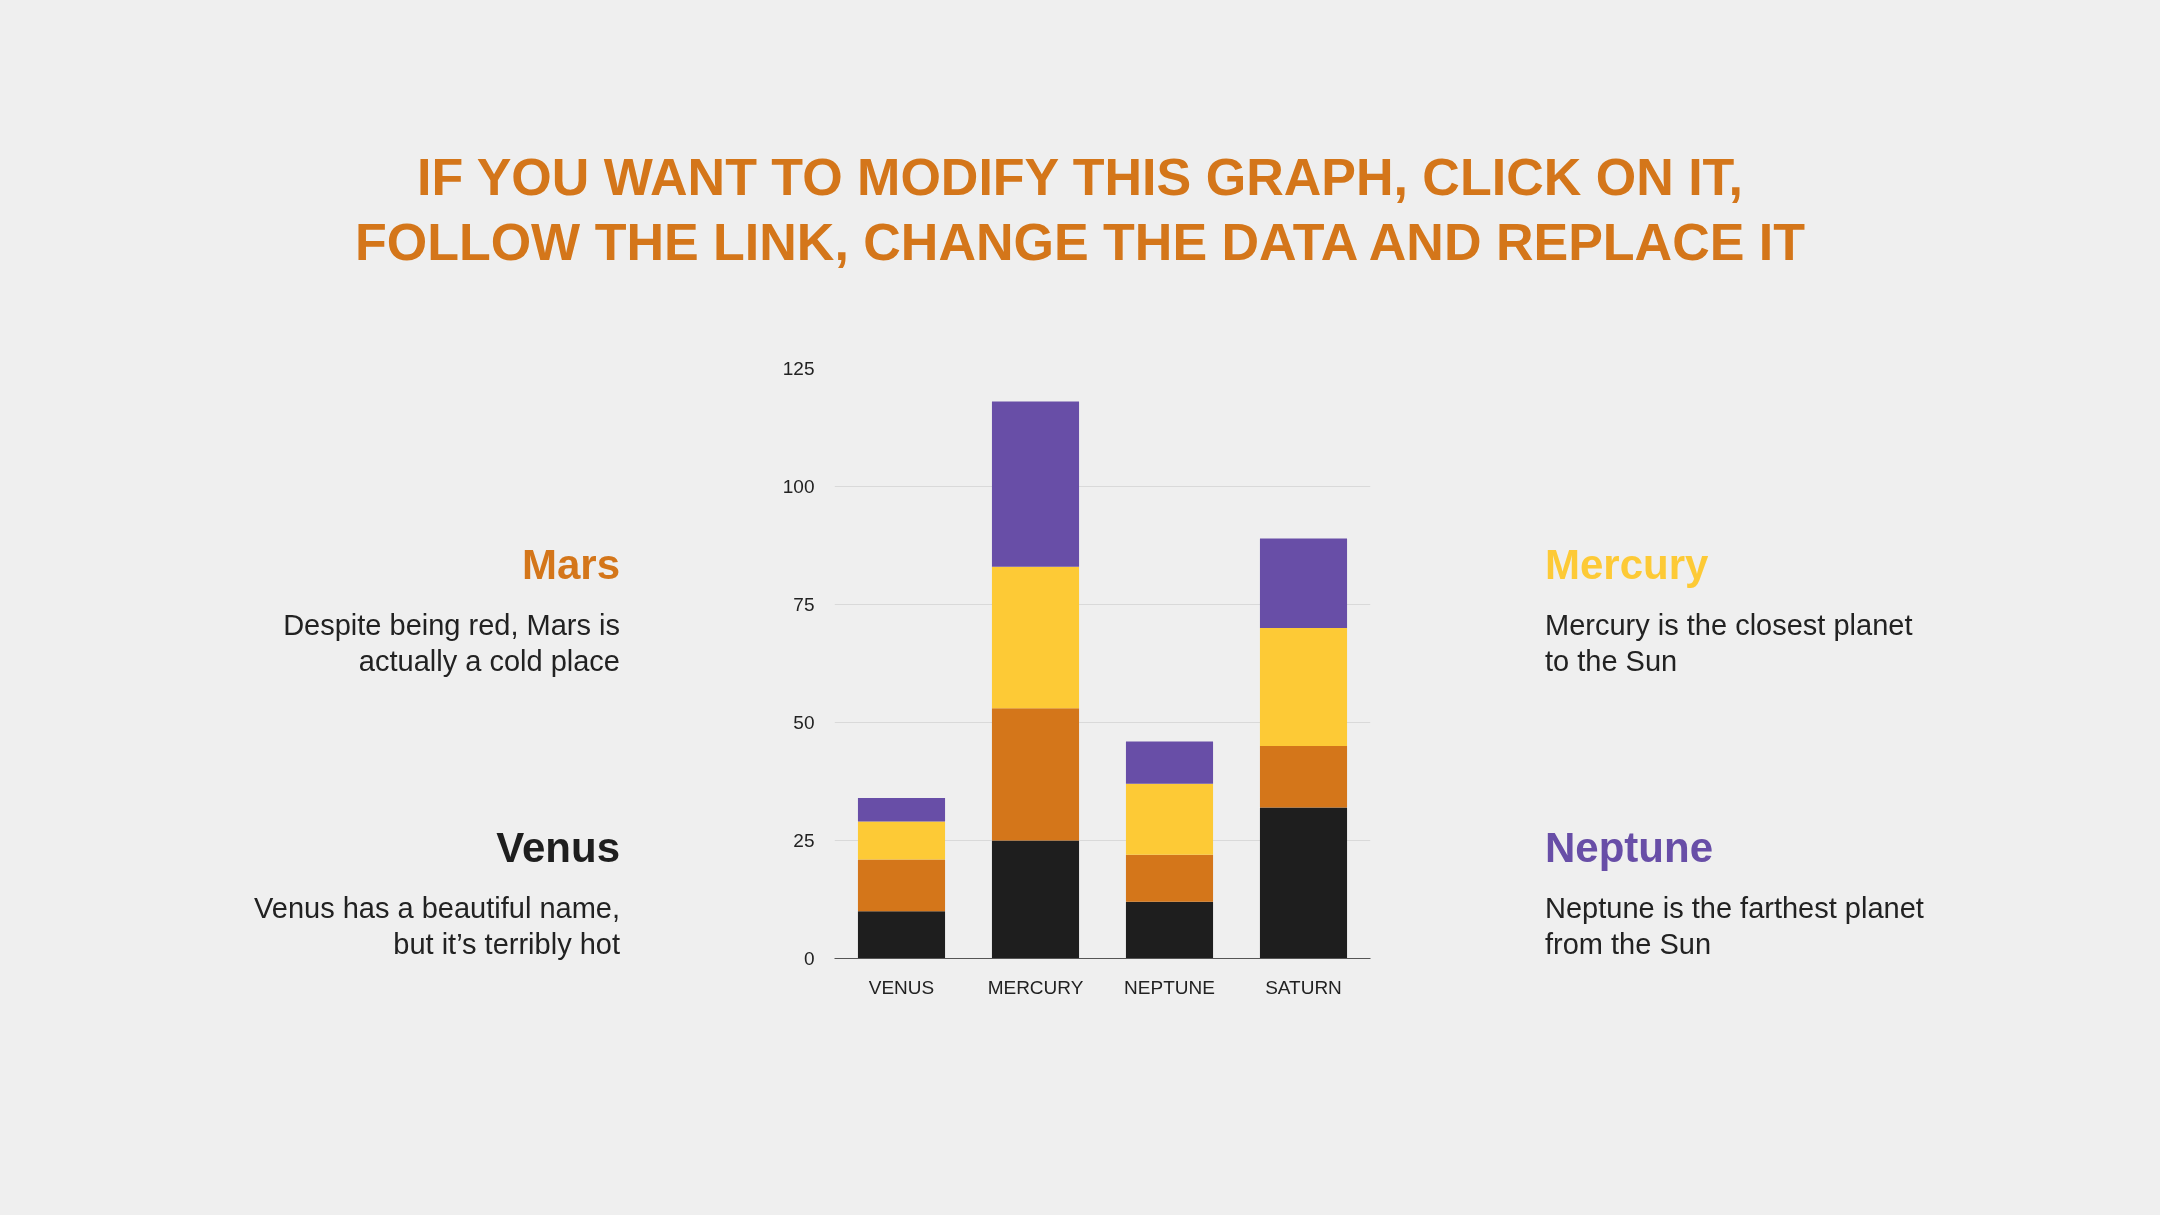 The image size is (2160, 1215). What do you see at coordinates (1627, 565) in the screenshot?
I see `text: Mercury` at bounding box center [1627, 565].